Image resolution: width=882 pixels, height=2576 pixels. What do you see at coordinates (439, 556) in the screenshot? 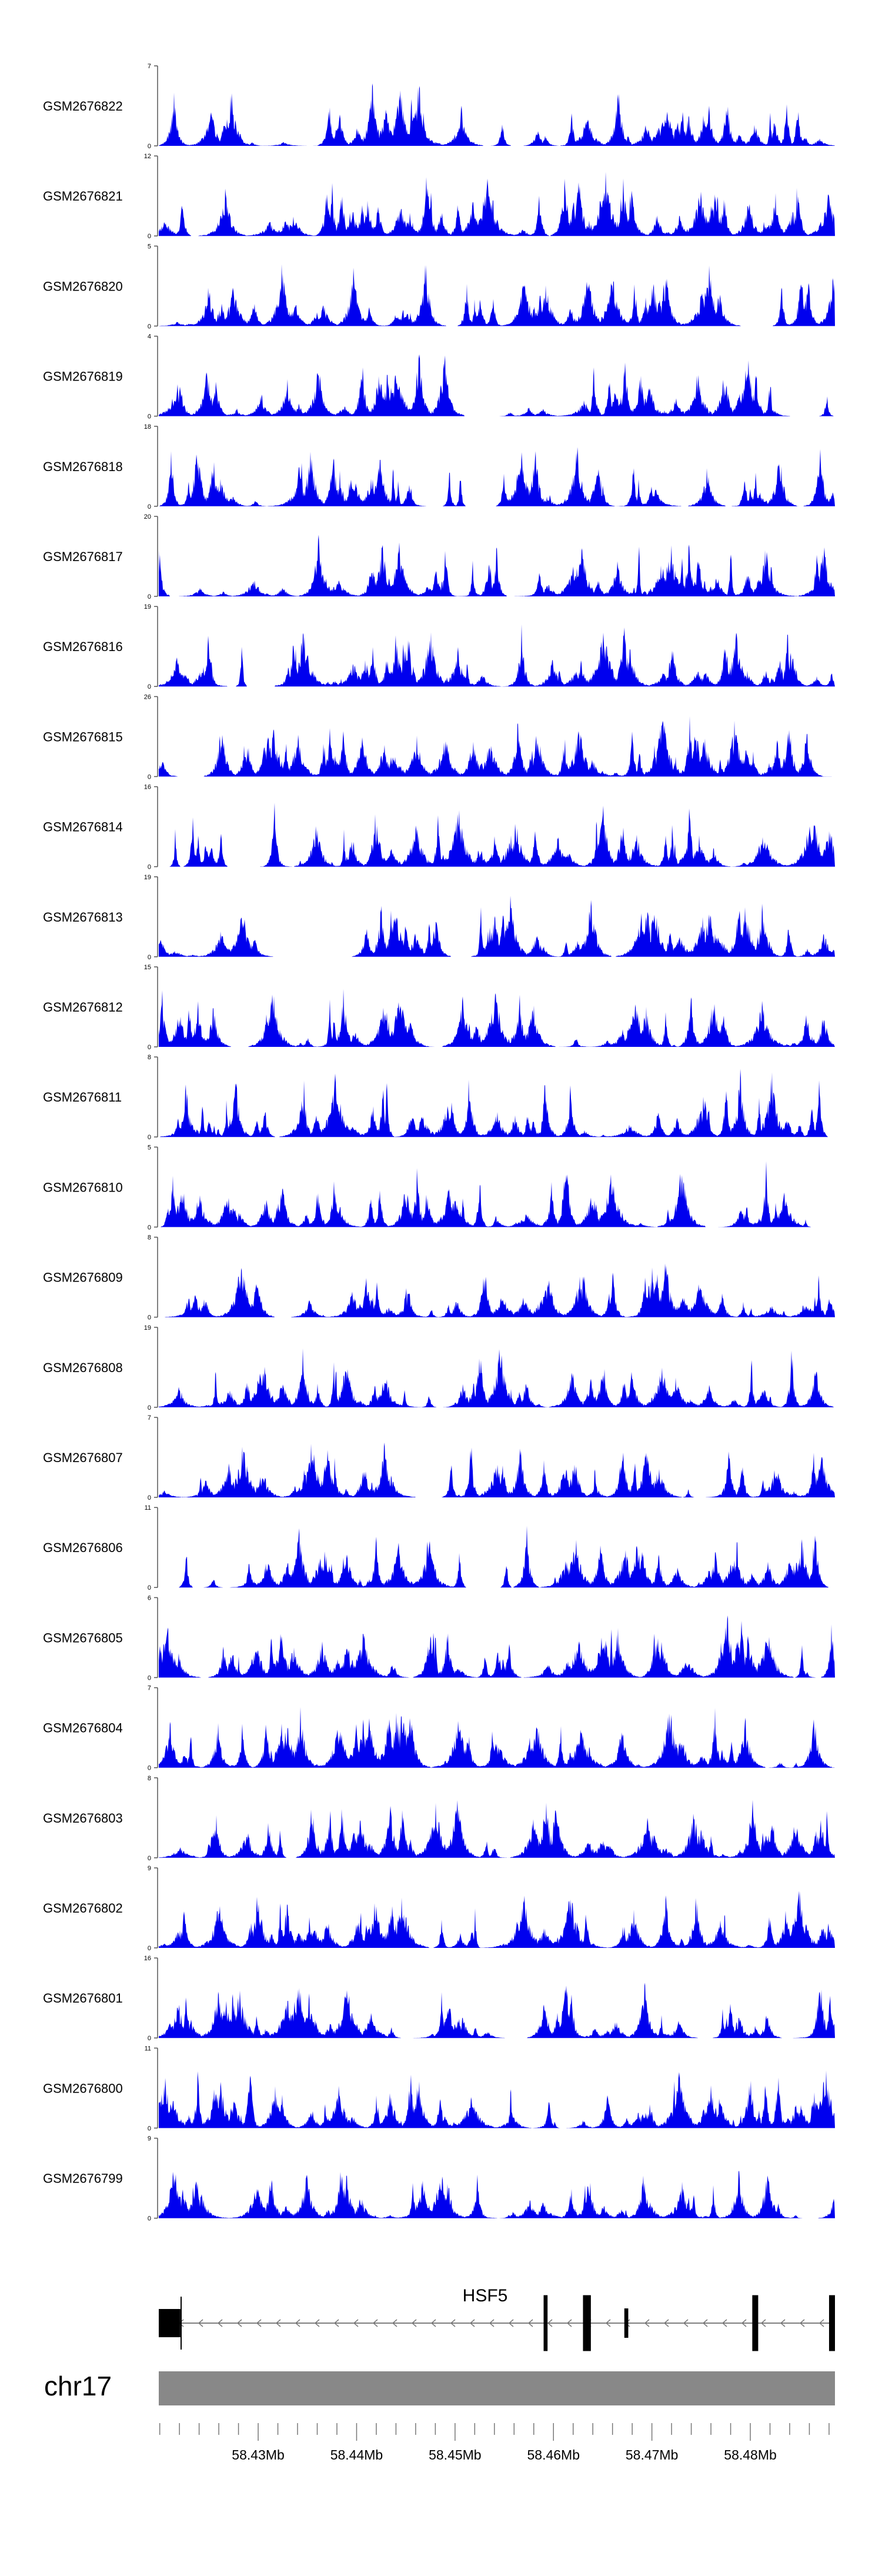
I see `track-GSM2676817: GSM2676817 20 0` at bounding box center [439, 556].